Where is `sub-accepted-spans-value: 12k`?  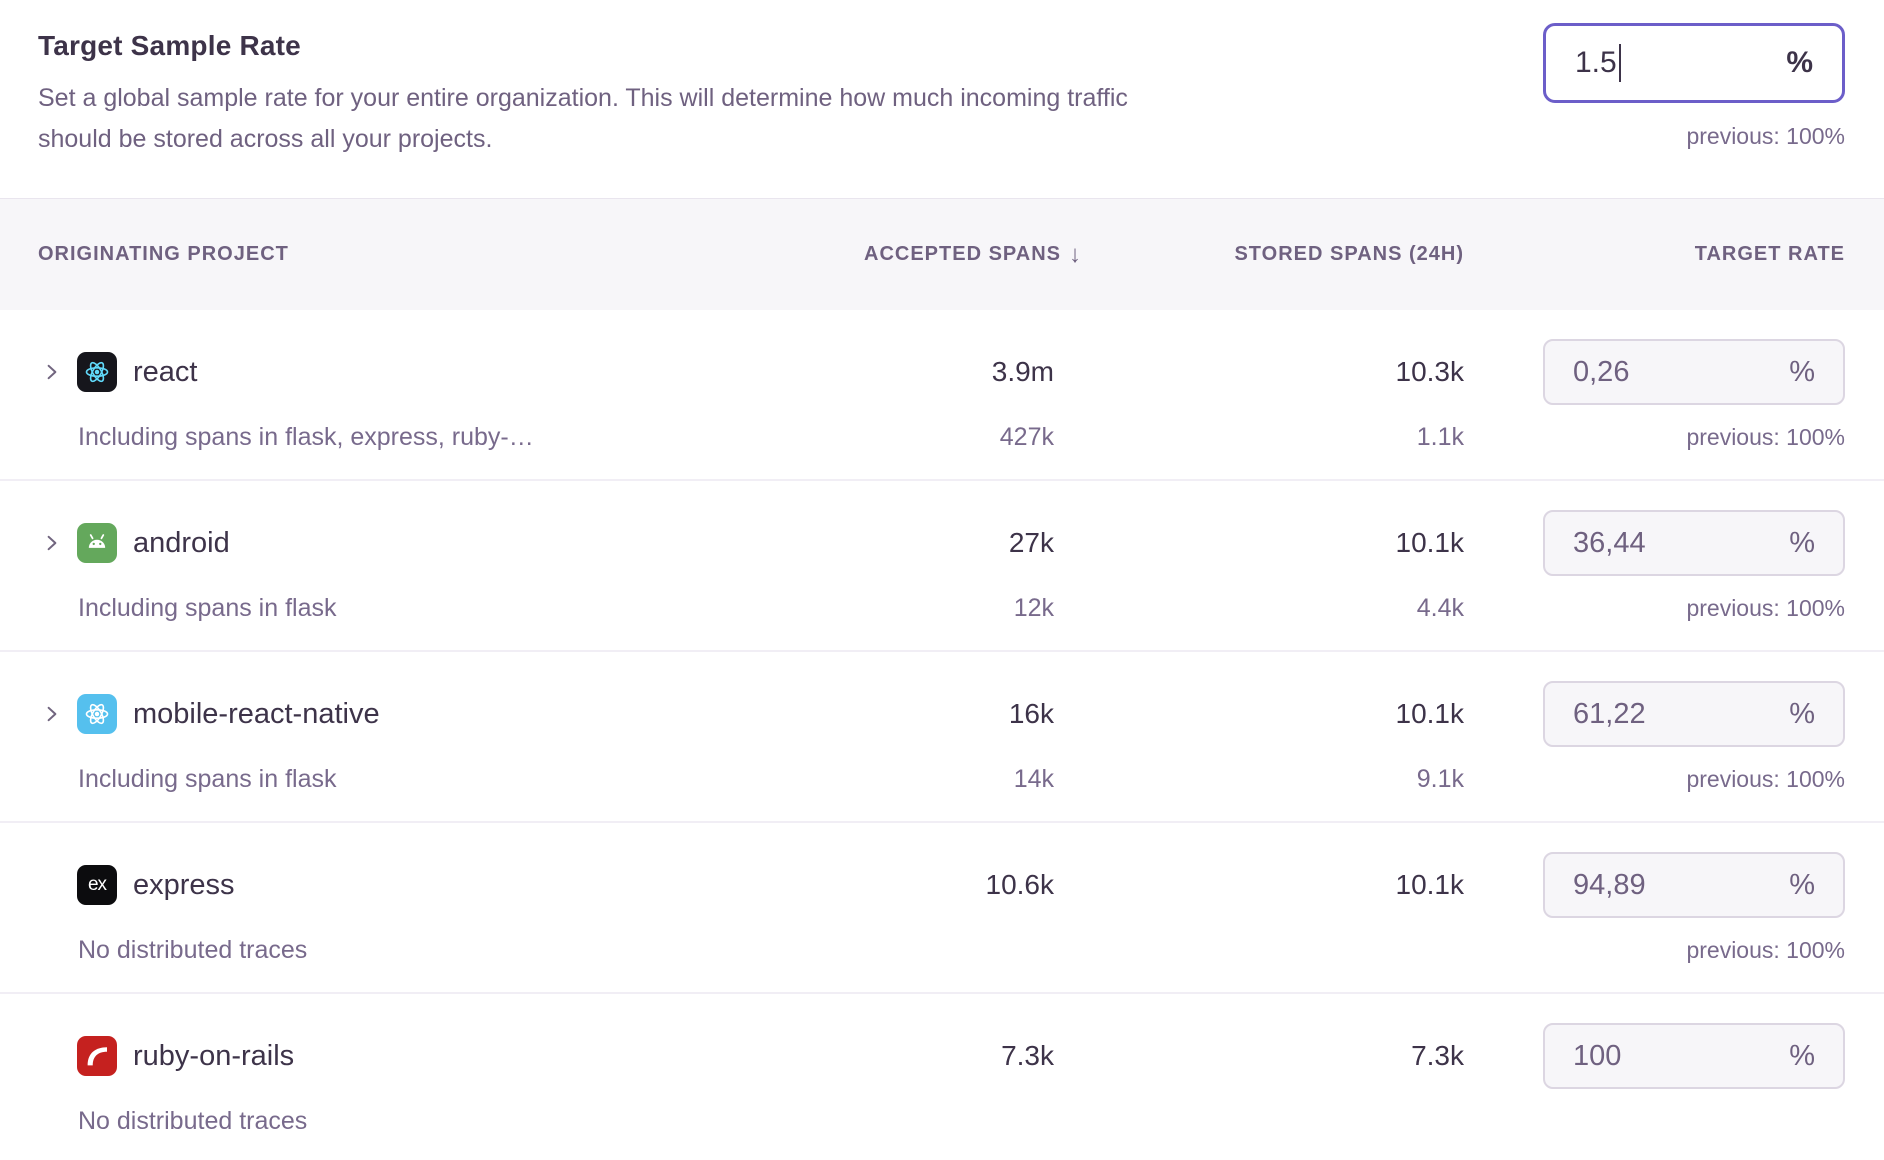 sub-accepted-spans-value: 12k is located at coordinates (1033, 608).